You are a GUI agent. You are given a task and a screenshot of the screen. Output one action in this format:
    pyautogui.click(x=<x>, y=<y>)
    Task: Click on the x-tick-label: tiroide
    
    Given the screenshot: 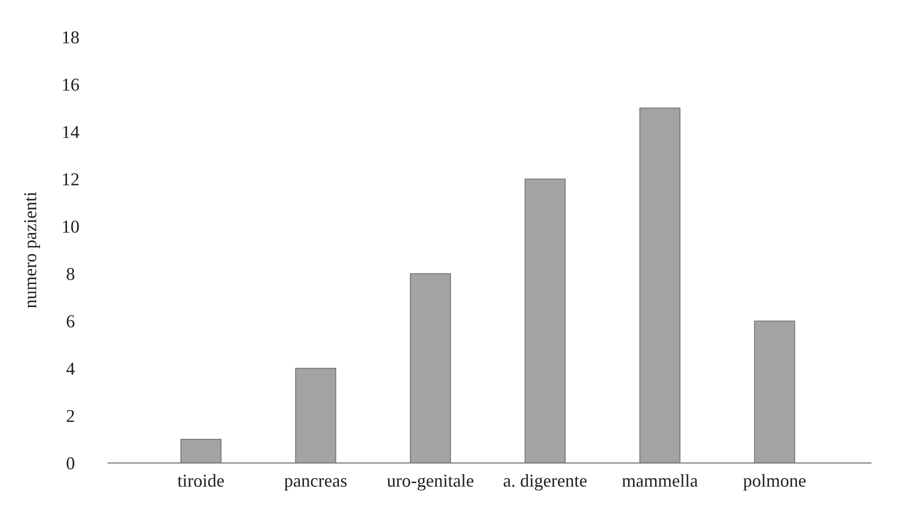 What is the action you would take?
    pyautogui.click(x=201, y=480)
    